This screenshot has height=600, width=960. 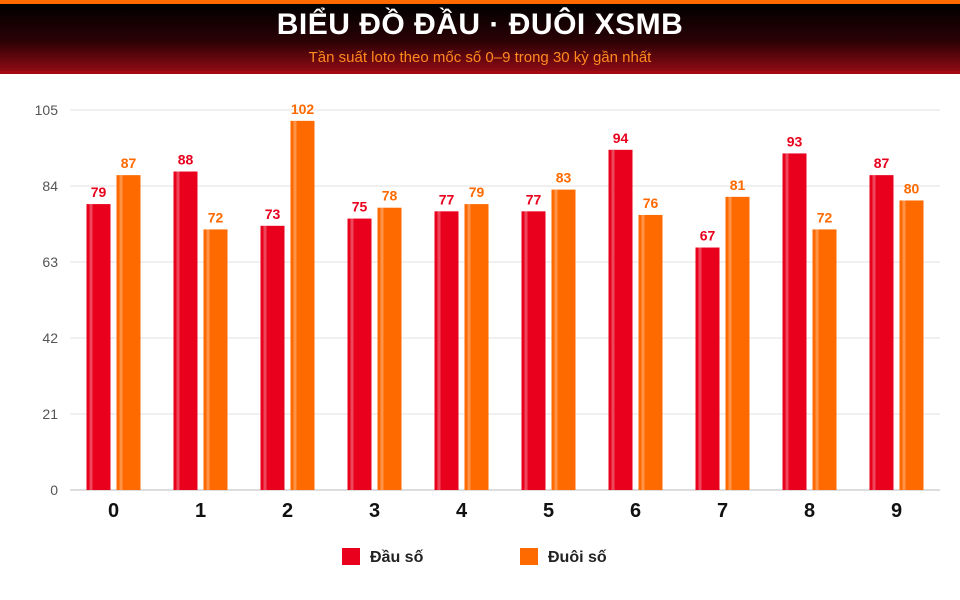 I want to click on data-label: 75, so click(x=360, y=207).